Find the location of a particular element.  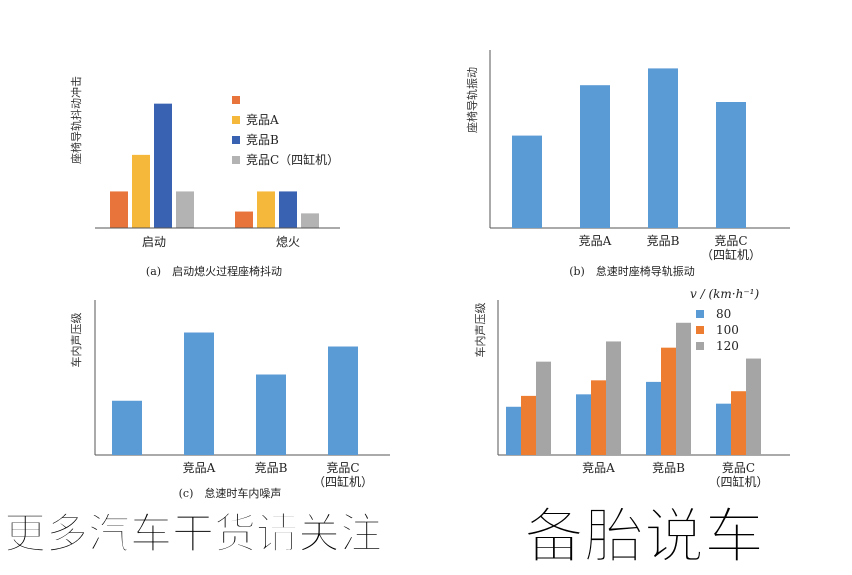

chart-d-ylabel: 车内声压级 is located at coordinates (480, 330).